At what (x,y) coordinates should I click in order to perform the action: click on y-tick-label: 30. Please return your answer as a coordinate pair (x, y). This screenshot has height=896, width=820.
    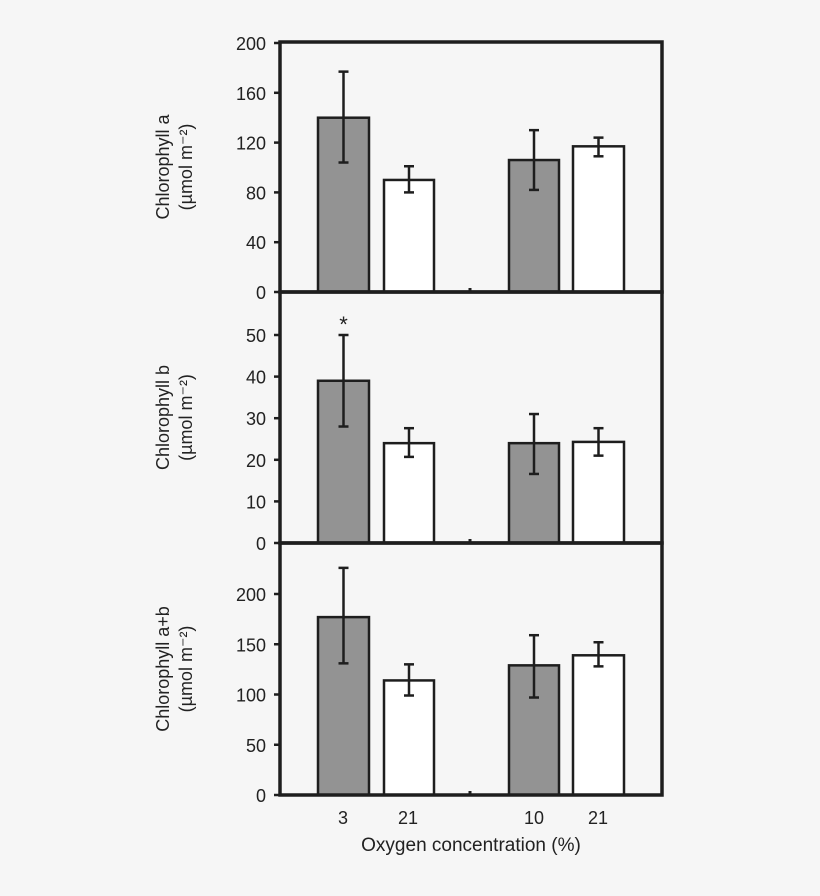
    Looking at the image, I should click on (256, 419).